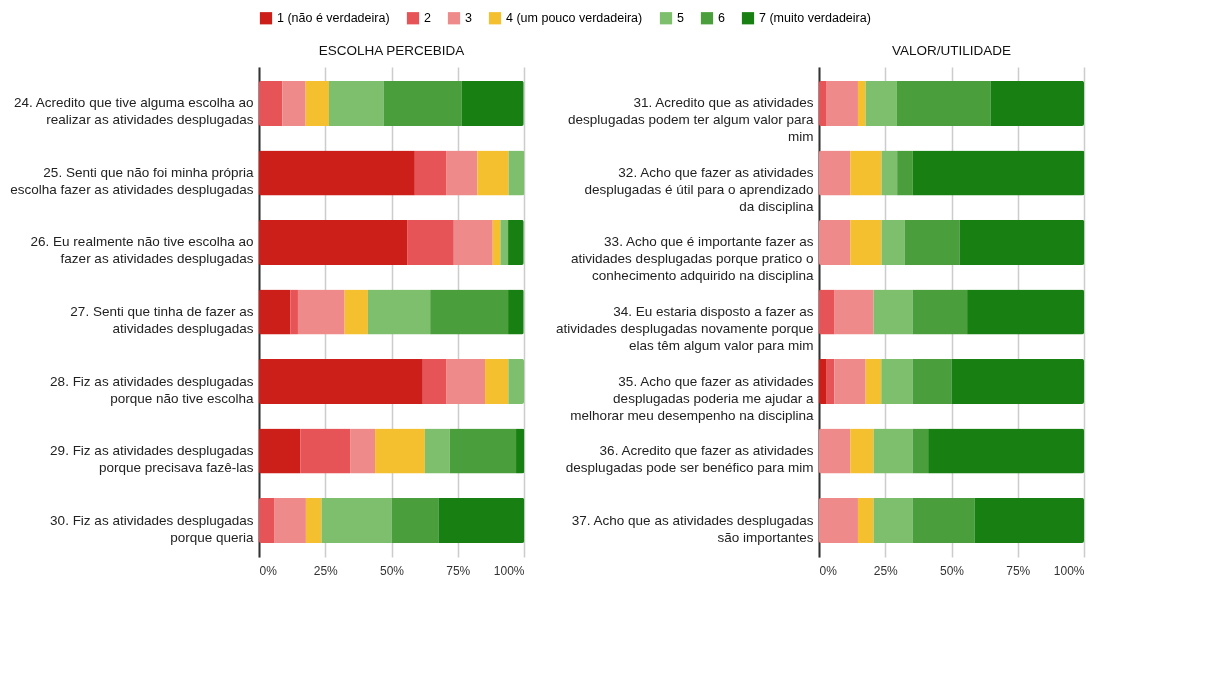  Describe the element at coordinates (692, 259) in the screenshot. I see `y-tick-label: 33. Acho que é importante fazer as atividades desplugadas porque pratico o conhecimento adquirido na disciplina` at that location.